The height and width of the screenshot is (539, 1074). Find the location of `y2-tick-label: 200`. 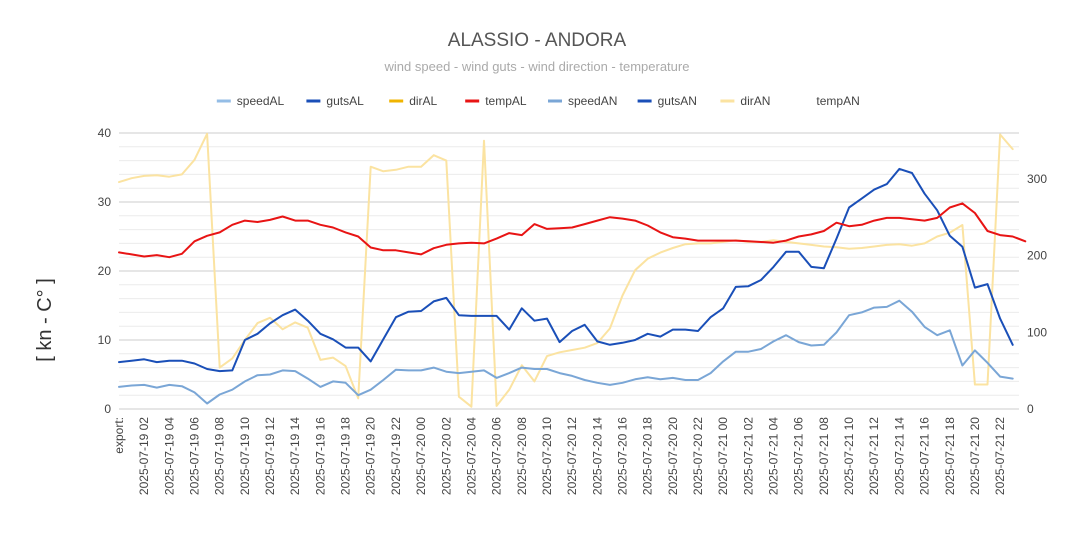

y2-tick-label: 200 is located at coordinates (1037, 256).